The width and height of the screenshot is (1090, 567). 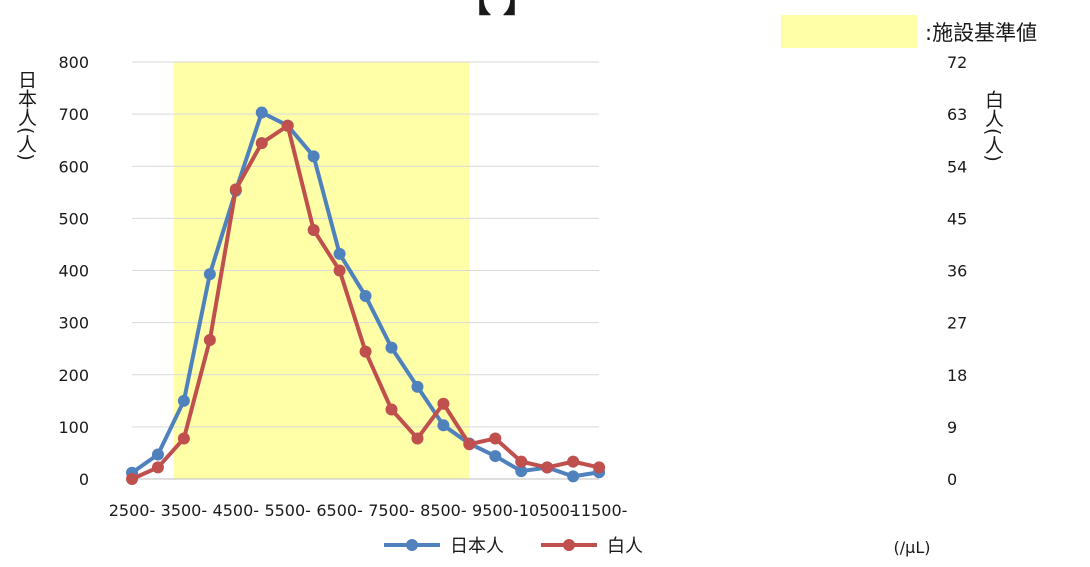 I want to click on y-left-tick-label: 300, so click(x=73, y=323).